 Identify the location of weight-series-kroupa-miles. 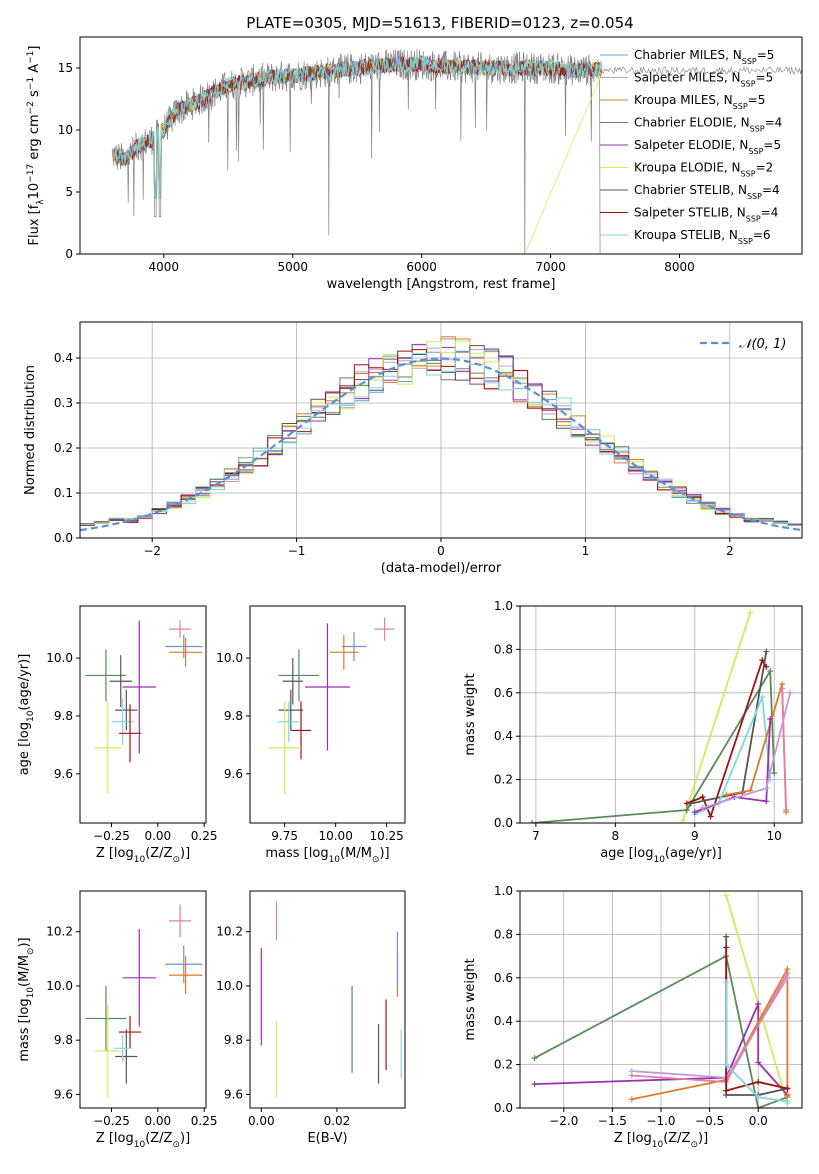
(710, 1034).